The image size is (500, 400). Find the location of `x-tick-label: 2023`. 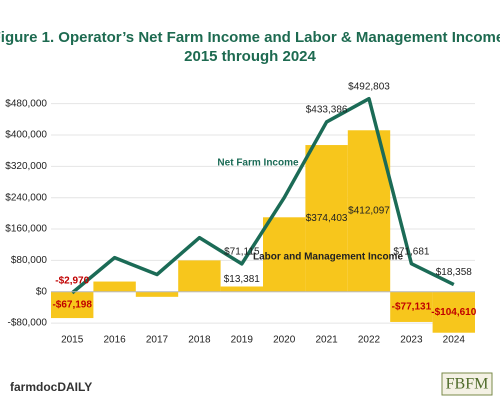

x-tick-label: 2023 is located at coordinates (411, 340).